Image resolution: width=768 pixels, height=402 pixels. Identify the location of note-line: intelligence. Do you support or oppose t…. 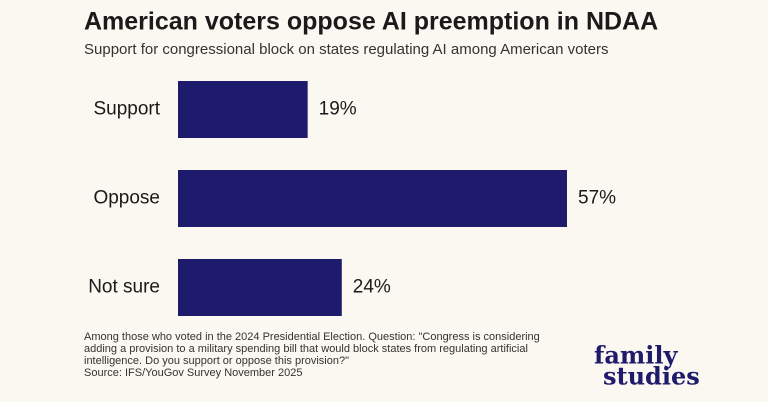
(216, 361).